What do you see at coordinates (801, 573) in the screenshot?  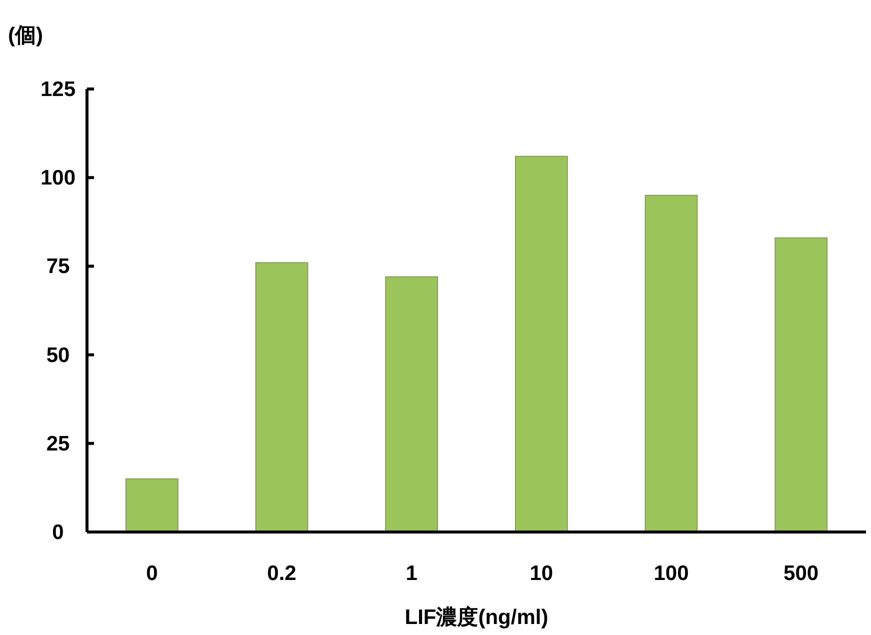 I see `x-tick-label: 500` at bounding box center [801, 573].